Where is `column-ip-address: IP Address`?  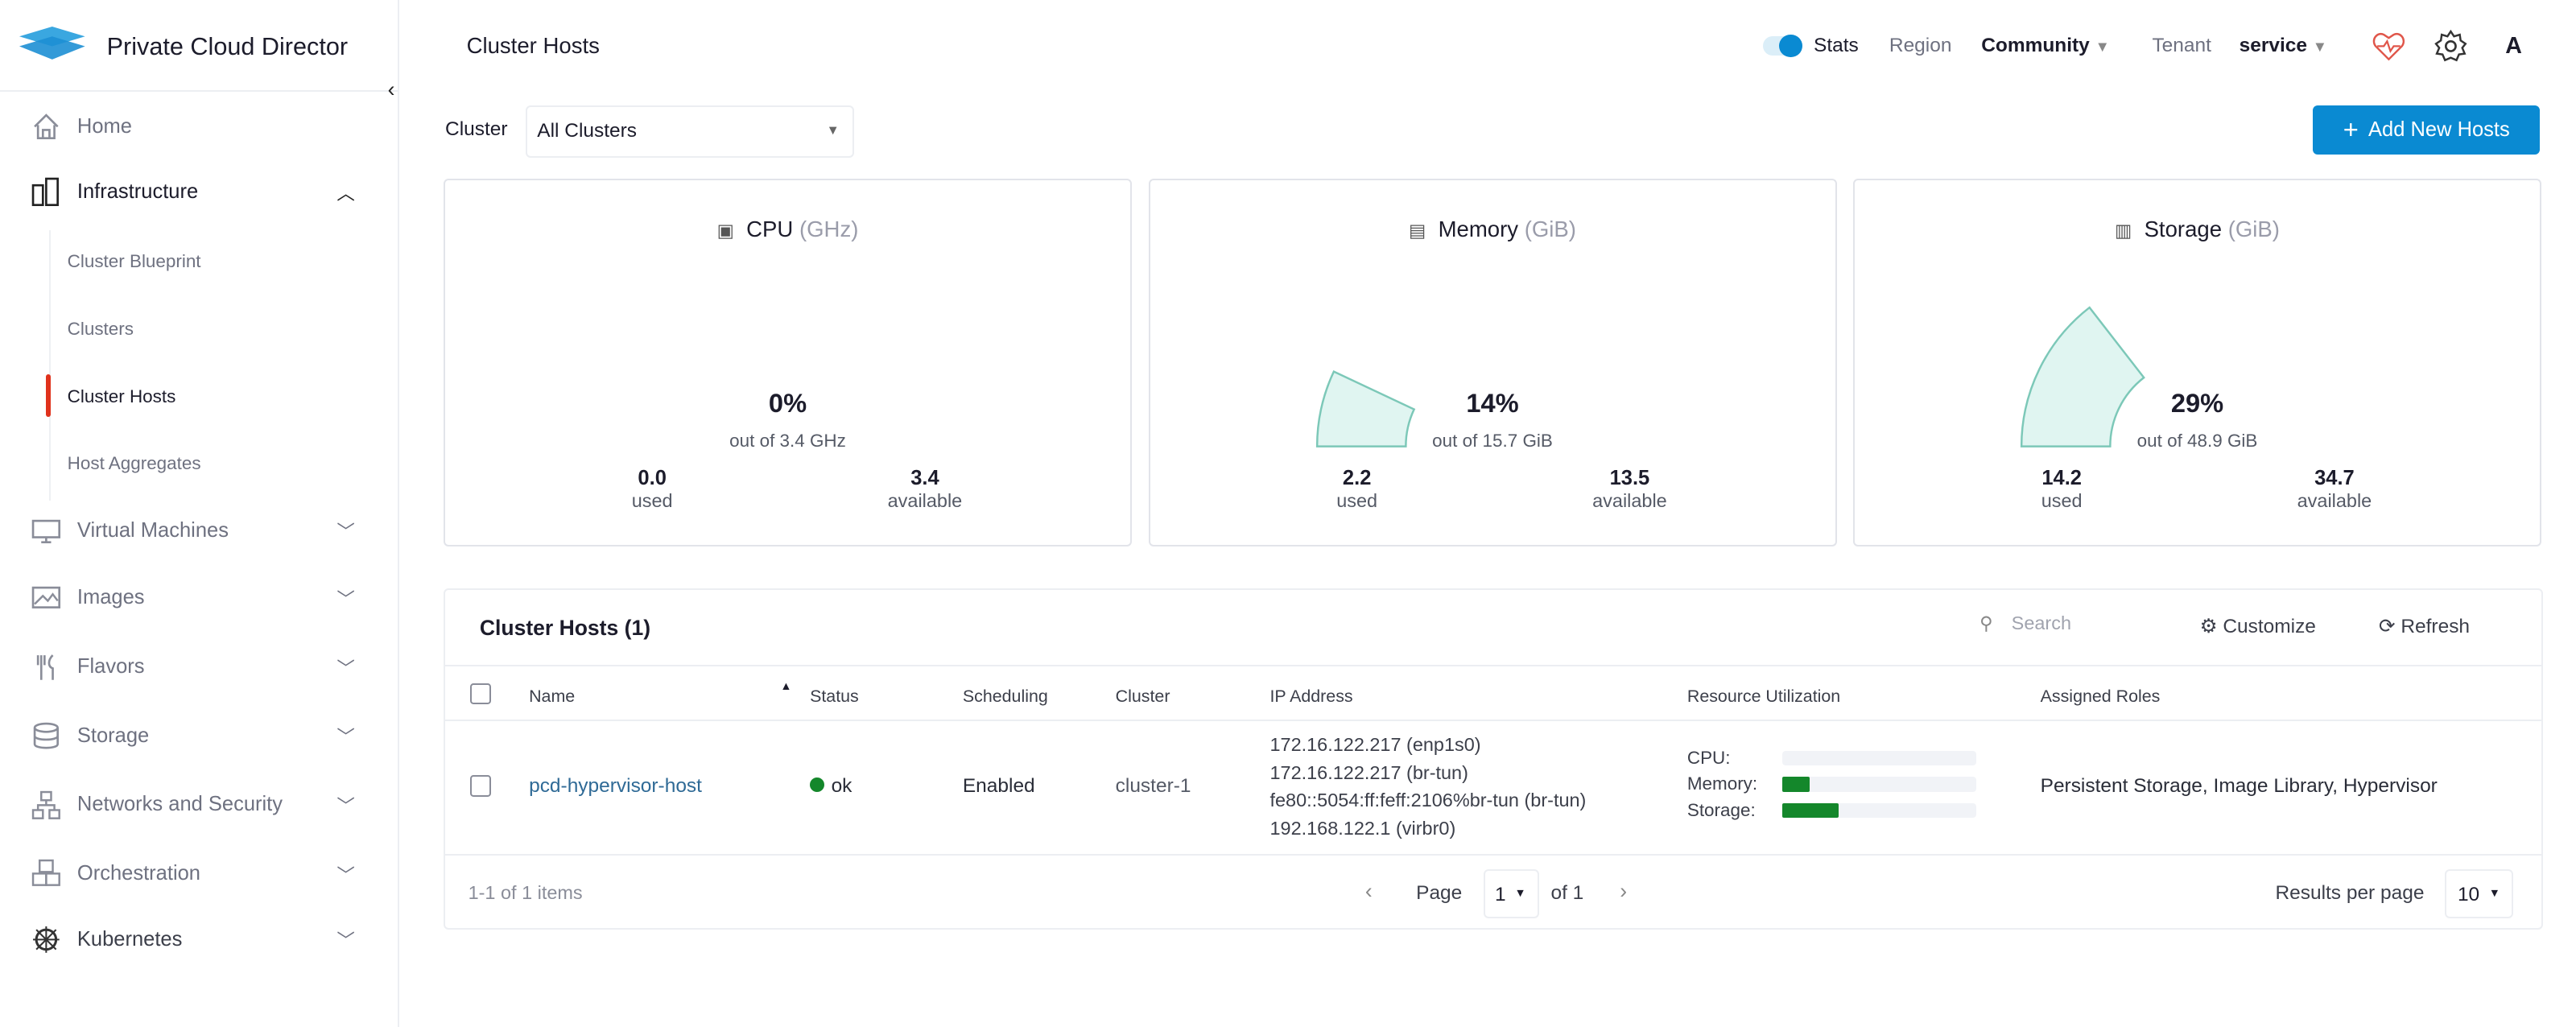 column-ip-address: IP Address is located at coordinates (1311, 696).